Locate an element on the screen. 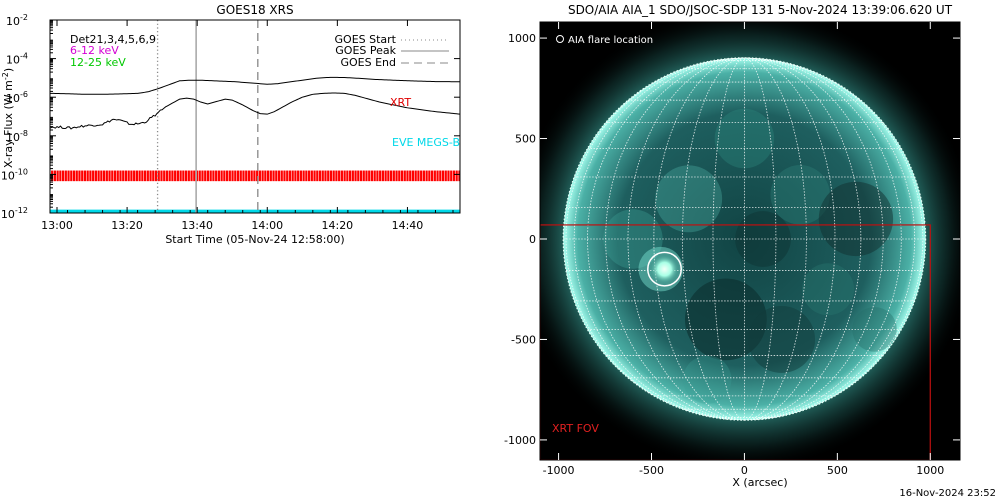 Image resolution: width=1000 pixels, height=500 pixels. eve-band-label: EVE MEGS-B is located at coordinates (426, 142).